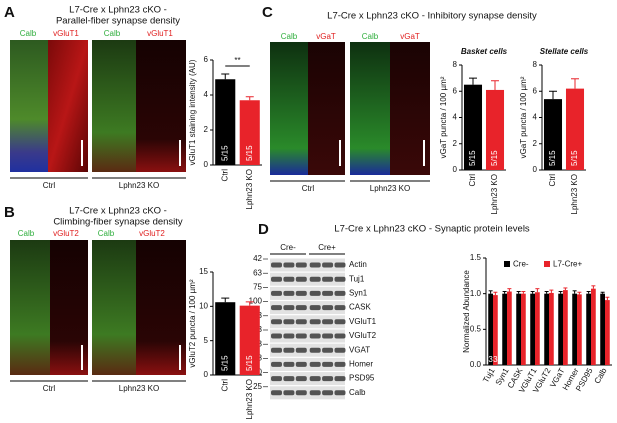  I want to click on sample-size: 3, so click(490, 359).